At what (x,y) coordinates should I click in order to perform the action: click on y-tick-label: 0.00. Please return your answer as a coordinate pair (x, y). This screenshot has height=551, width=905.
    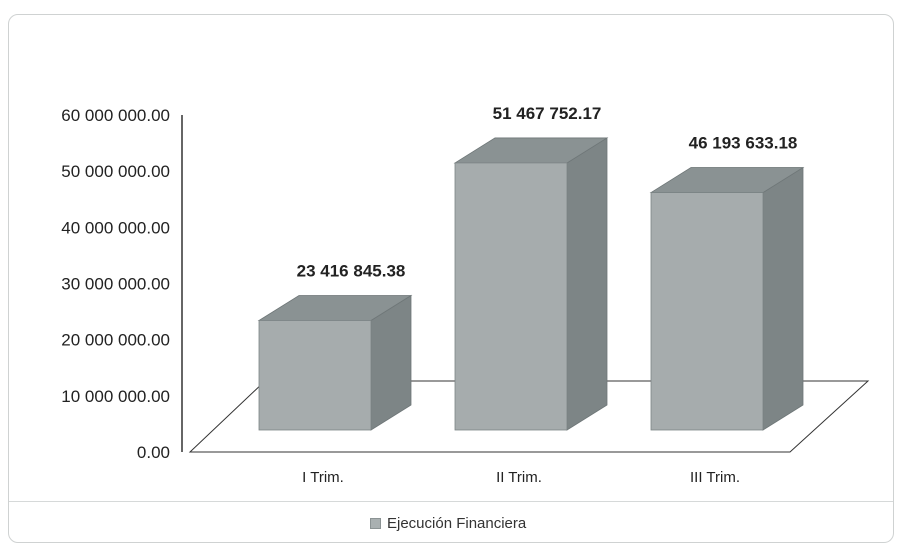
    Looking at the image, I should click on (153, 452).